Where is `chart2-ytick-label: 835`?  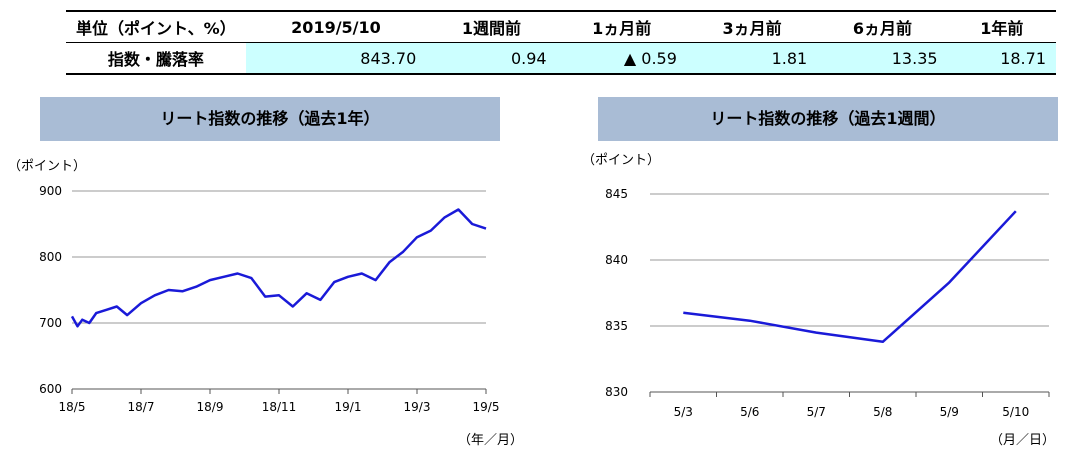 chart2-ytick-label: 835 is located at coordinates (616, 326).